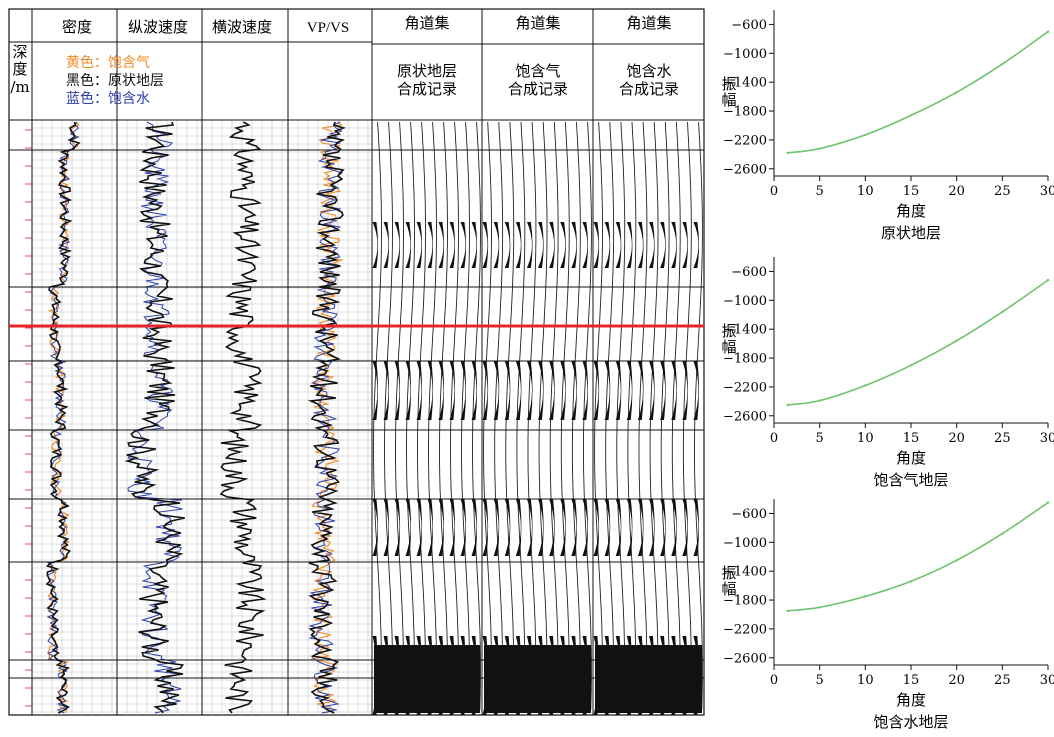 The image size is (1054, 737). Describe the element at coordinates (108, 62) in the screenshot. I see `legend-gas: 黄色：饱含气` at that location.